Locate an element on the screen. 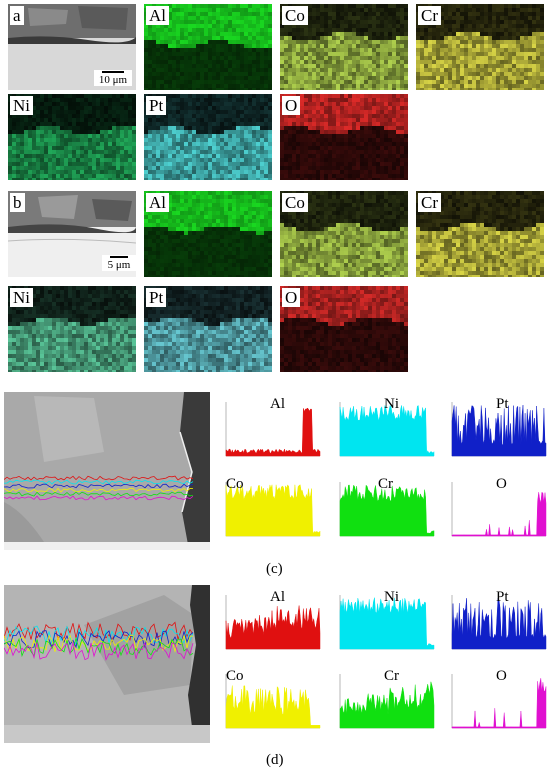 This screenshot has height=773, width=550. panel-b-map-al: Al is located at coordinates (208, 234).